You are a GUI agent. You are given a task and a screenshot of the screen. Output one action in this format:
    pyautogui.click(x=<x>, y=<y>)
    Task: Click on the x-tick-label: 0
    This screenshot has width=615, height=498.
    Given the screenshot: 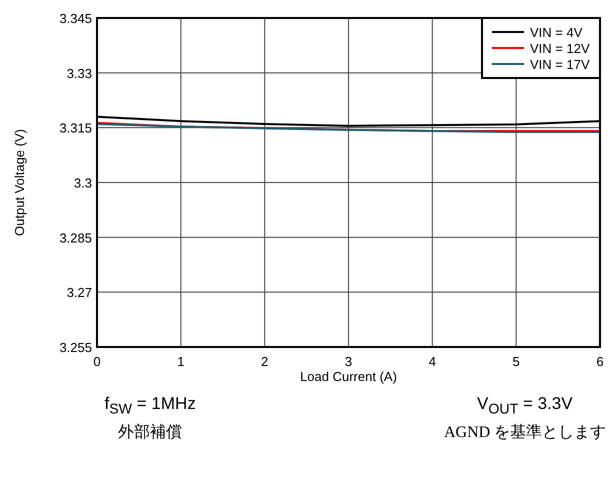 What is the action you would take?
    pyautogui.click(x=97, y=361)
    